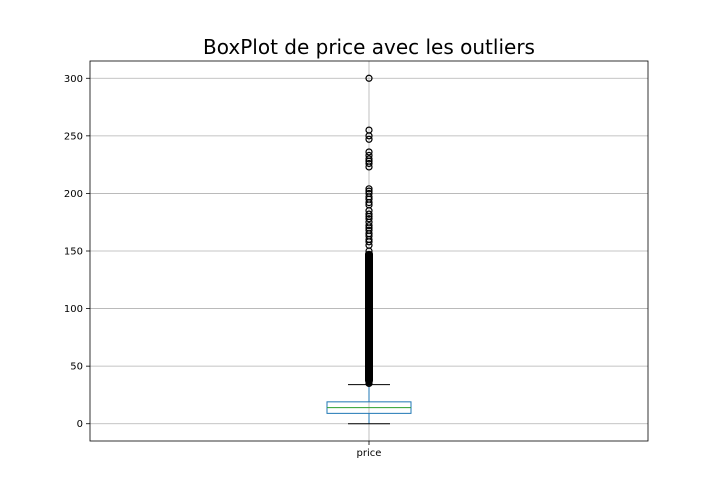 The image size is (720, 504). Describe the element at coordinates (73, 194) in the screenshot. I see `y-tick-label: 200` at that location.